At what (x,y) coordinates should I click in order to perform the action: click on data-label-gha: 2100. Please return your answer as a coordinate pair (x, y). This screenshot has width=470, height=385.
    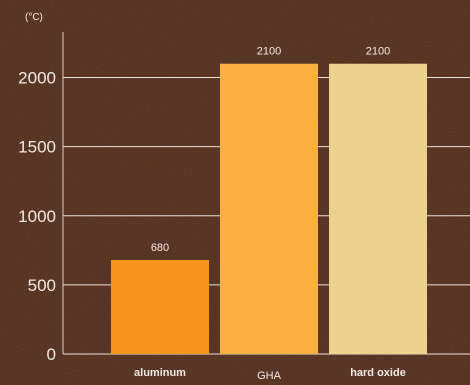
    Looking at the image, I should click on (269, 52).